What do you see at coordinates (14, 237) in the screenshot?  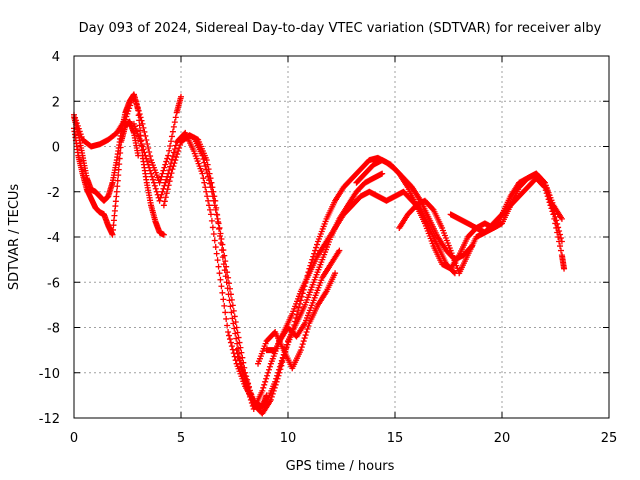 I see `y-axis-label: SDTVAR / TECUs` at bounding box center [14, 237].